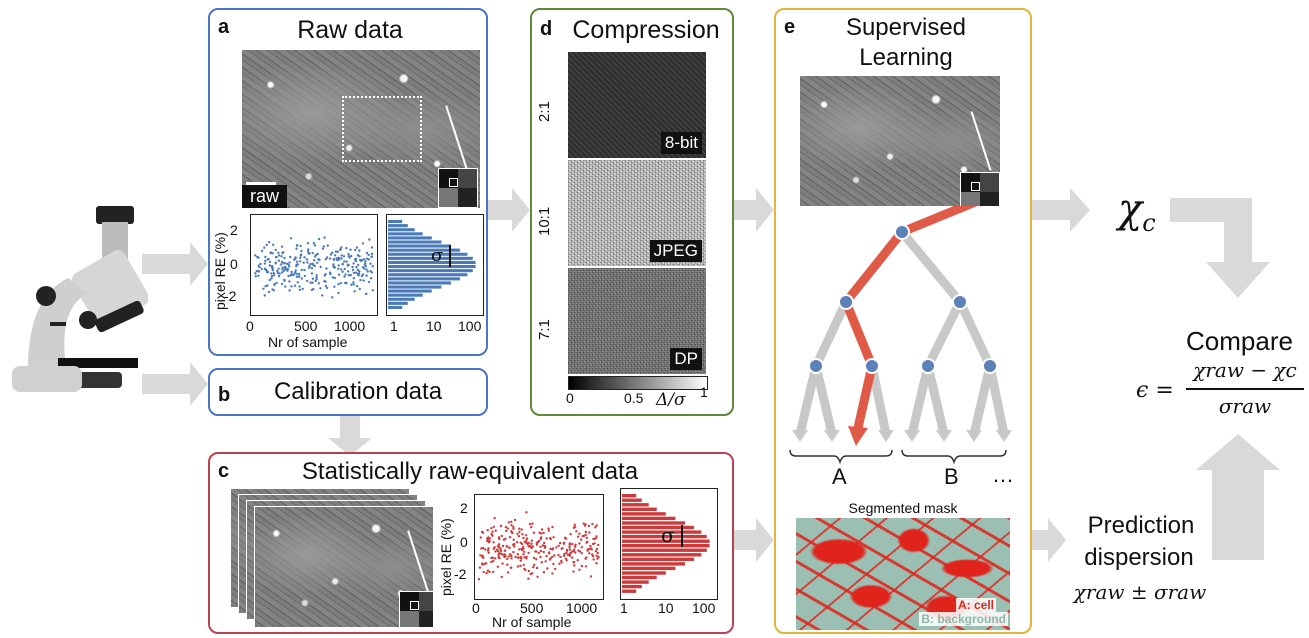 The width and height of the screenshot is (1309, 638). What do you see at coordinates (358, 391) in the screenshot?
I see `panel-b-title: Calibration data` at bounding box center [358, 391].